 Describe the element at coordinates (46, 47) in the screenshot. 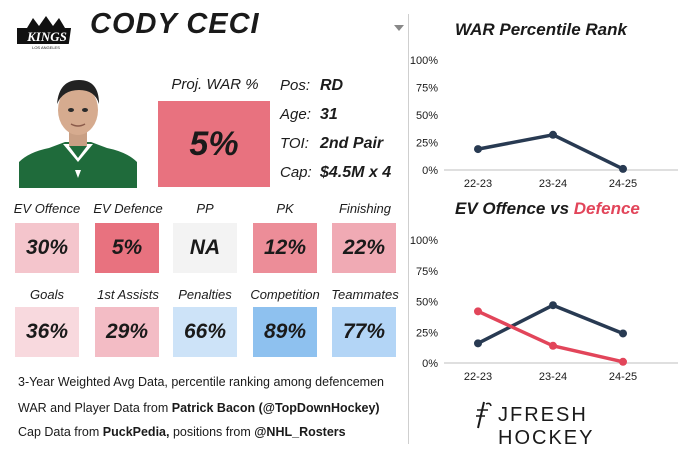

I see `team-logo-small: LOS ANGELES` at that location.